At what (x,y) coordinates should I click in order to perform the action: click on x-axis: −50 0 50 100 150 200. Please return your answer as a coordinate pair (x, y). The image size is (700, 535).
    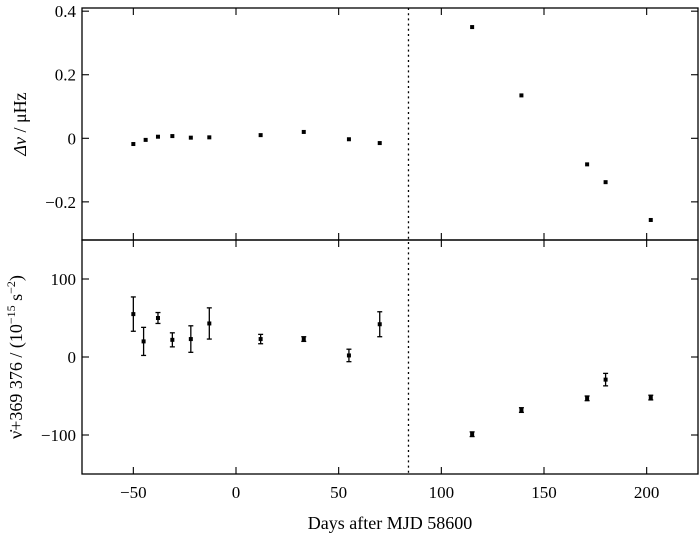
    Looking at the image, I should click on (389, 492).